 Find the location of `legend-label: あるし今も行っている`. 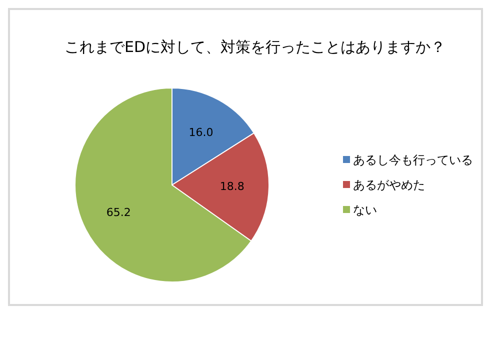

legend-label: あるし今も行っている is located at coordinates (413, 160).